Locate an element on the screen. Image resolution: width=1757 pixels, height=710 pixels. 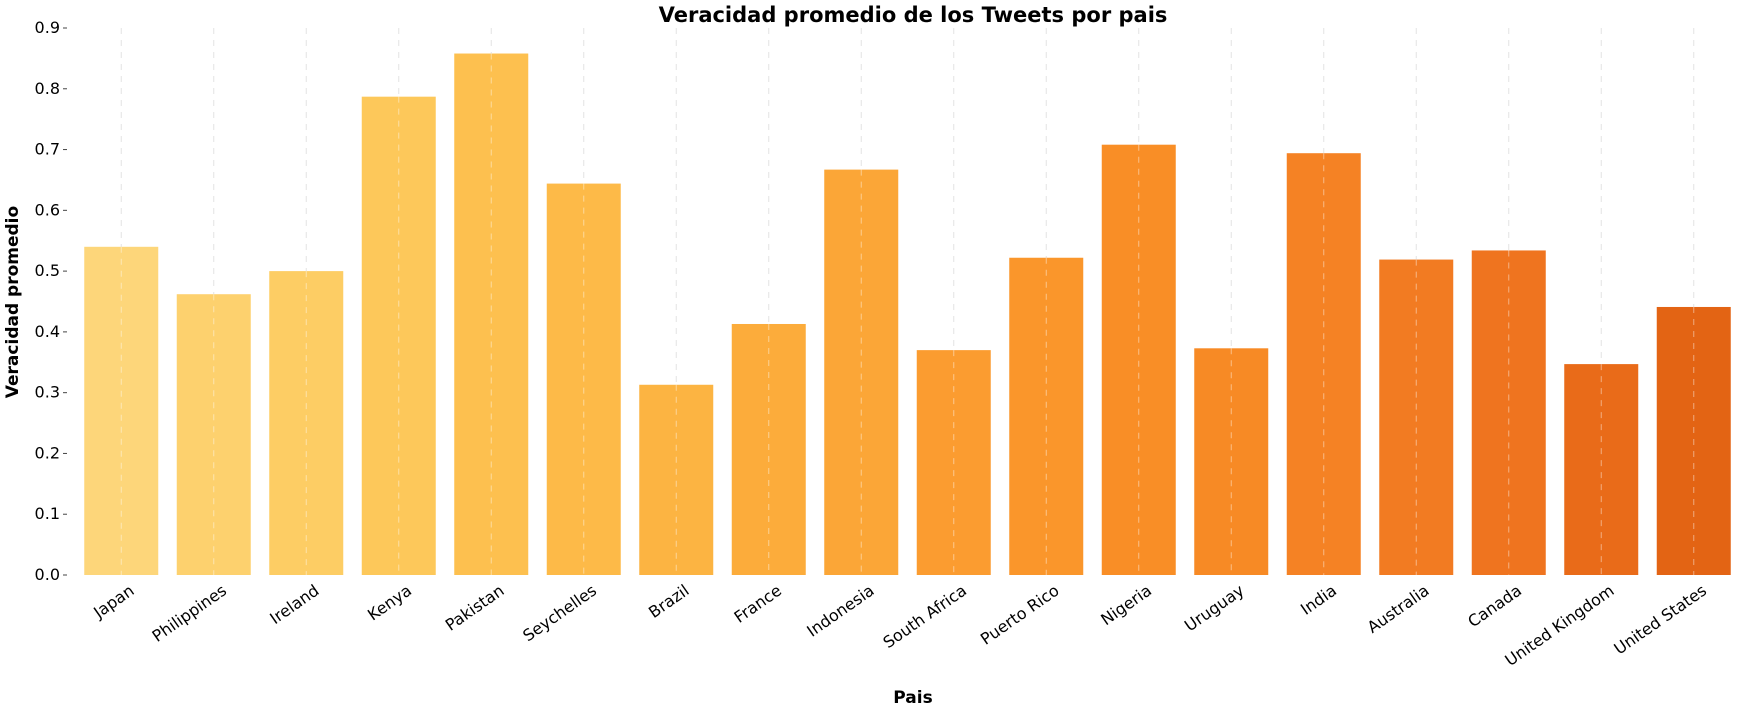
y-tick-label: 0.0 is located at coordinates (47, 574).